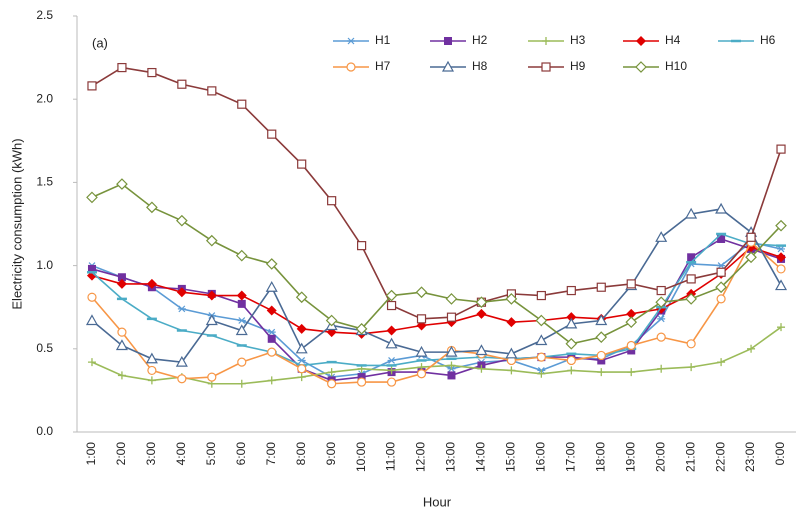 This screenshot has width=796, height=512. I want to click on x-tick-label: 4:00, so click(181, 454).